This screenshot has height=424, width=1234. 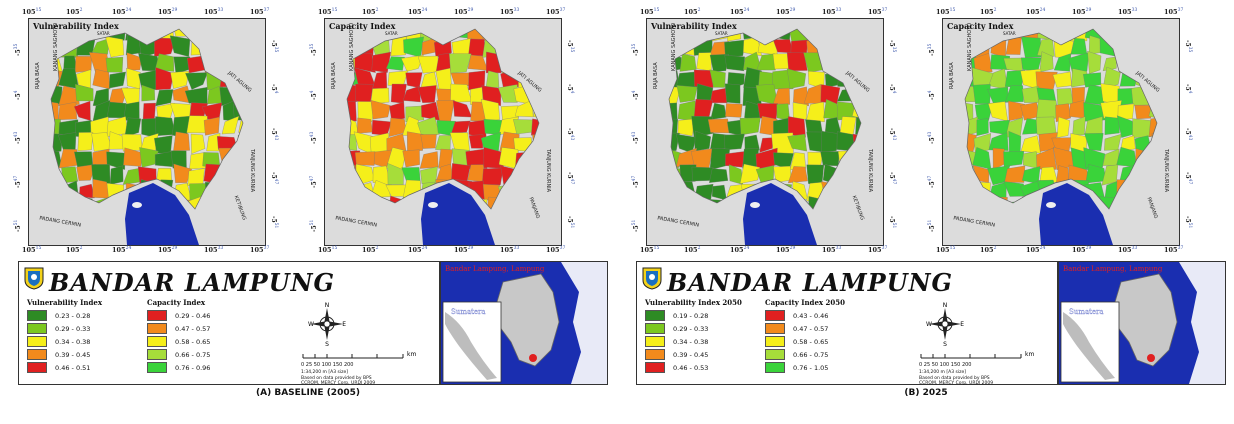 I want to click on longitude-tick: 10515, so click(x=32, y=250).